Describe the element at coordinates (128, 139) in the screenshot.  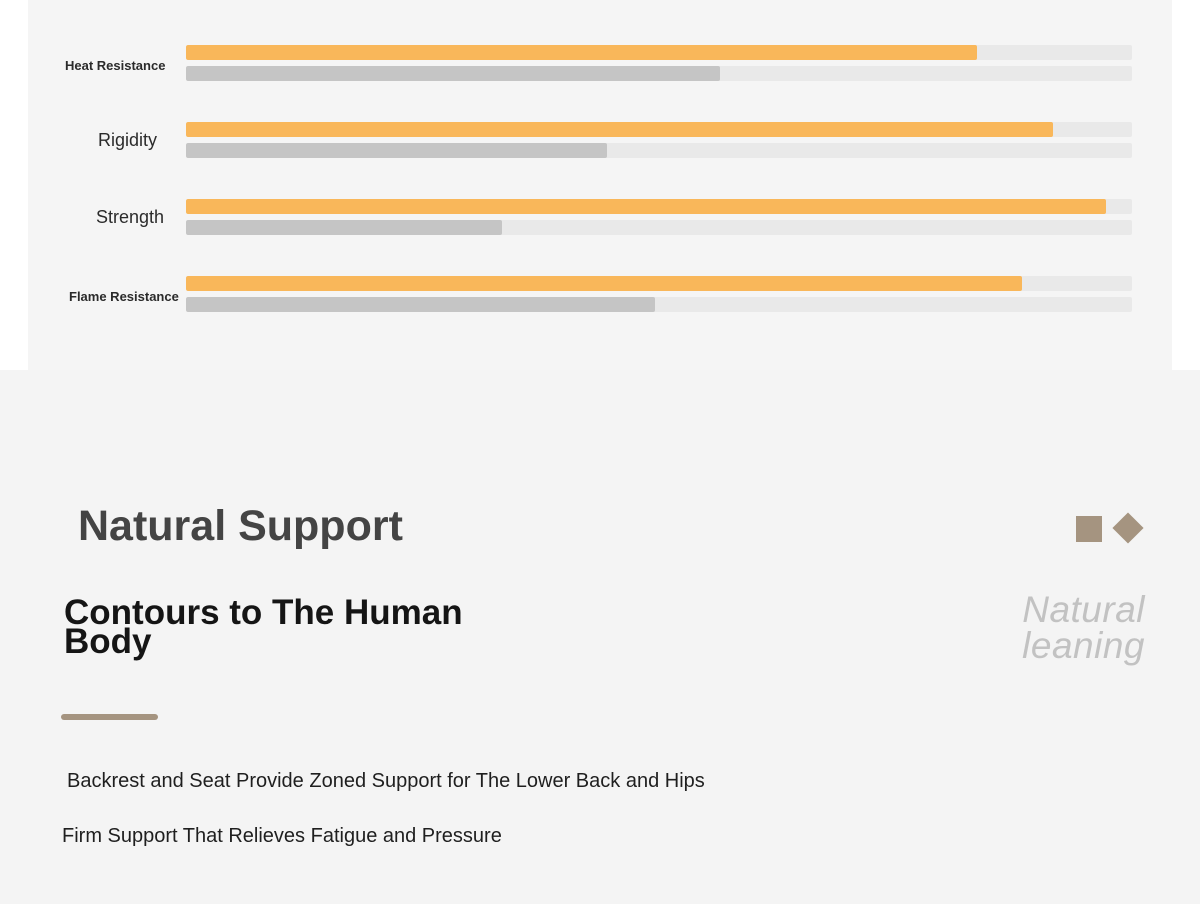
I see `row-label: Rigidity` at that location.